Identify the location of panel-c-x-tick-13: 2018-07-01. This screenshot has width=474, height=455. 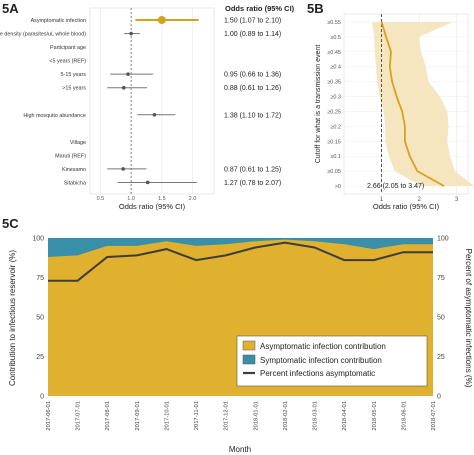
(434, 416).